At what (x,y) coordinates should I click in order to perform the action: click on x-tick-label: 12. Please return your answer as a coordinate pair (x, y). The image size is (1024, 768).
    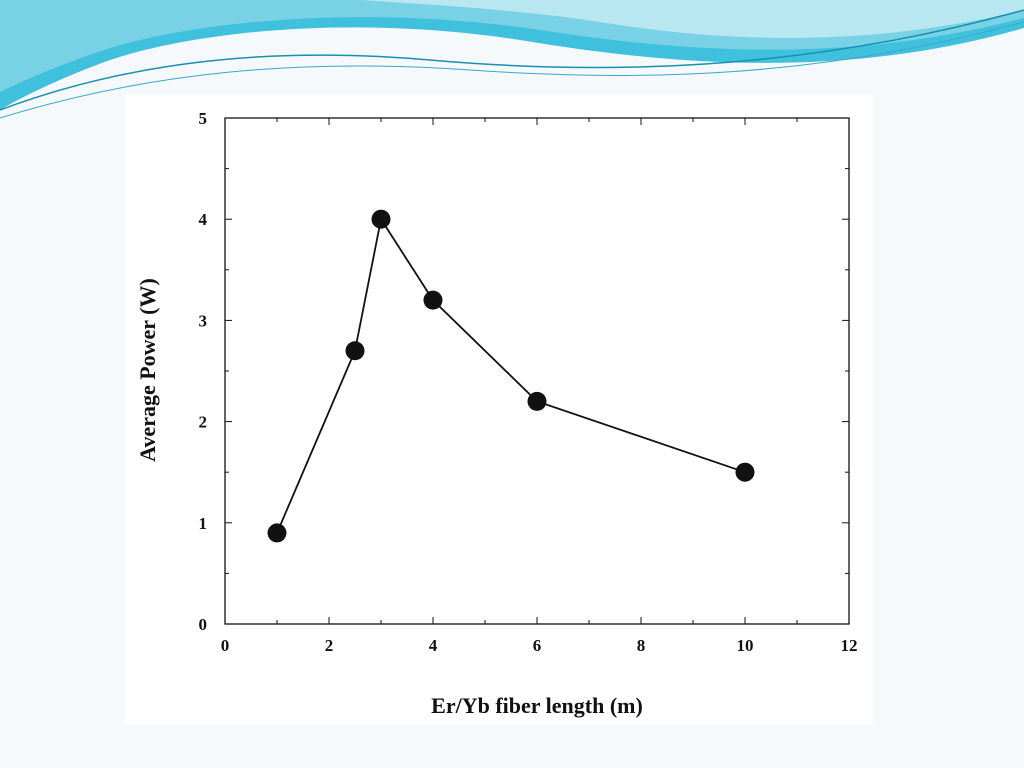
    Looking at the image, I should click on (849, 645).